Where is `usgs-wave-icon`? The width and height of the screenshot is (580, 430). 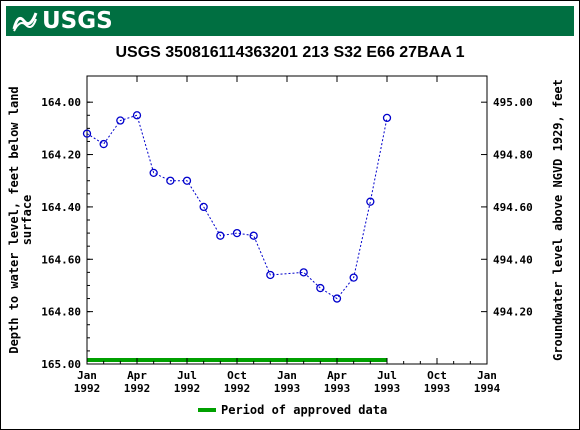 usgs-wave-icon is located at coordinates (25, 22).